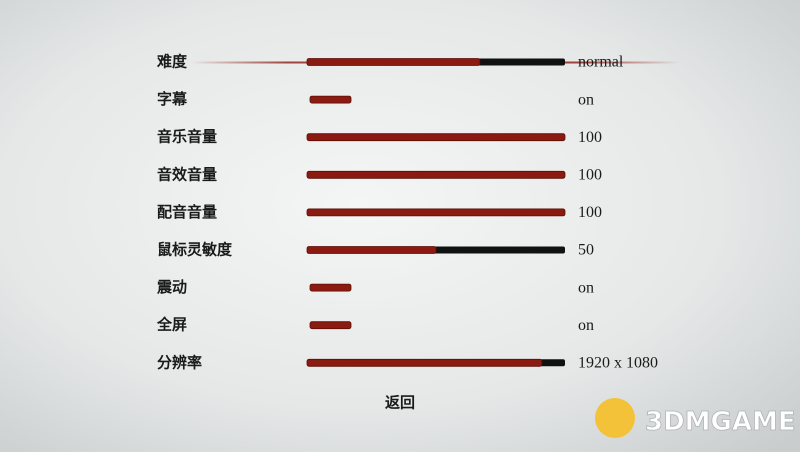 The height and width of the screenshot is (452, 800). What do you see at coordinates (400, 403) in the screenshot?
I see `back-button: 返回` at bounding box center [400, 403].